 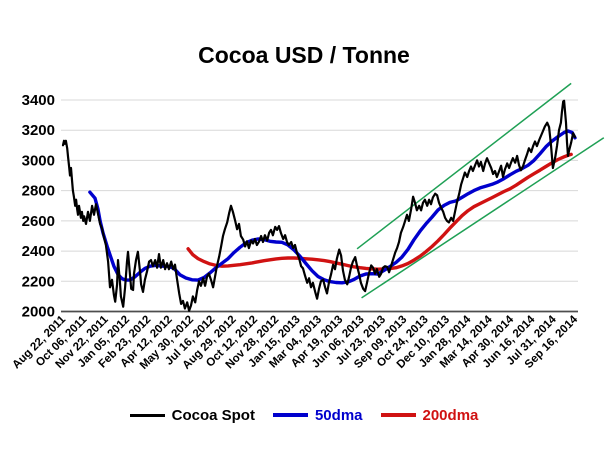 What do you see at coordinates (450, 415) in the screenshot?
I see `legend-label-200dma: 200dma` at bounding box center [450, 415].